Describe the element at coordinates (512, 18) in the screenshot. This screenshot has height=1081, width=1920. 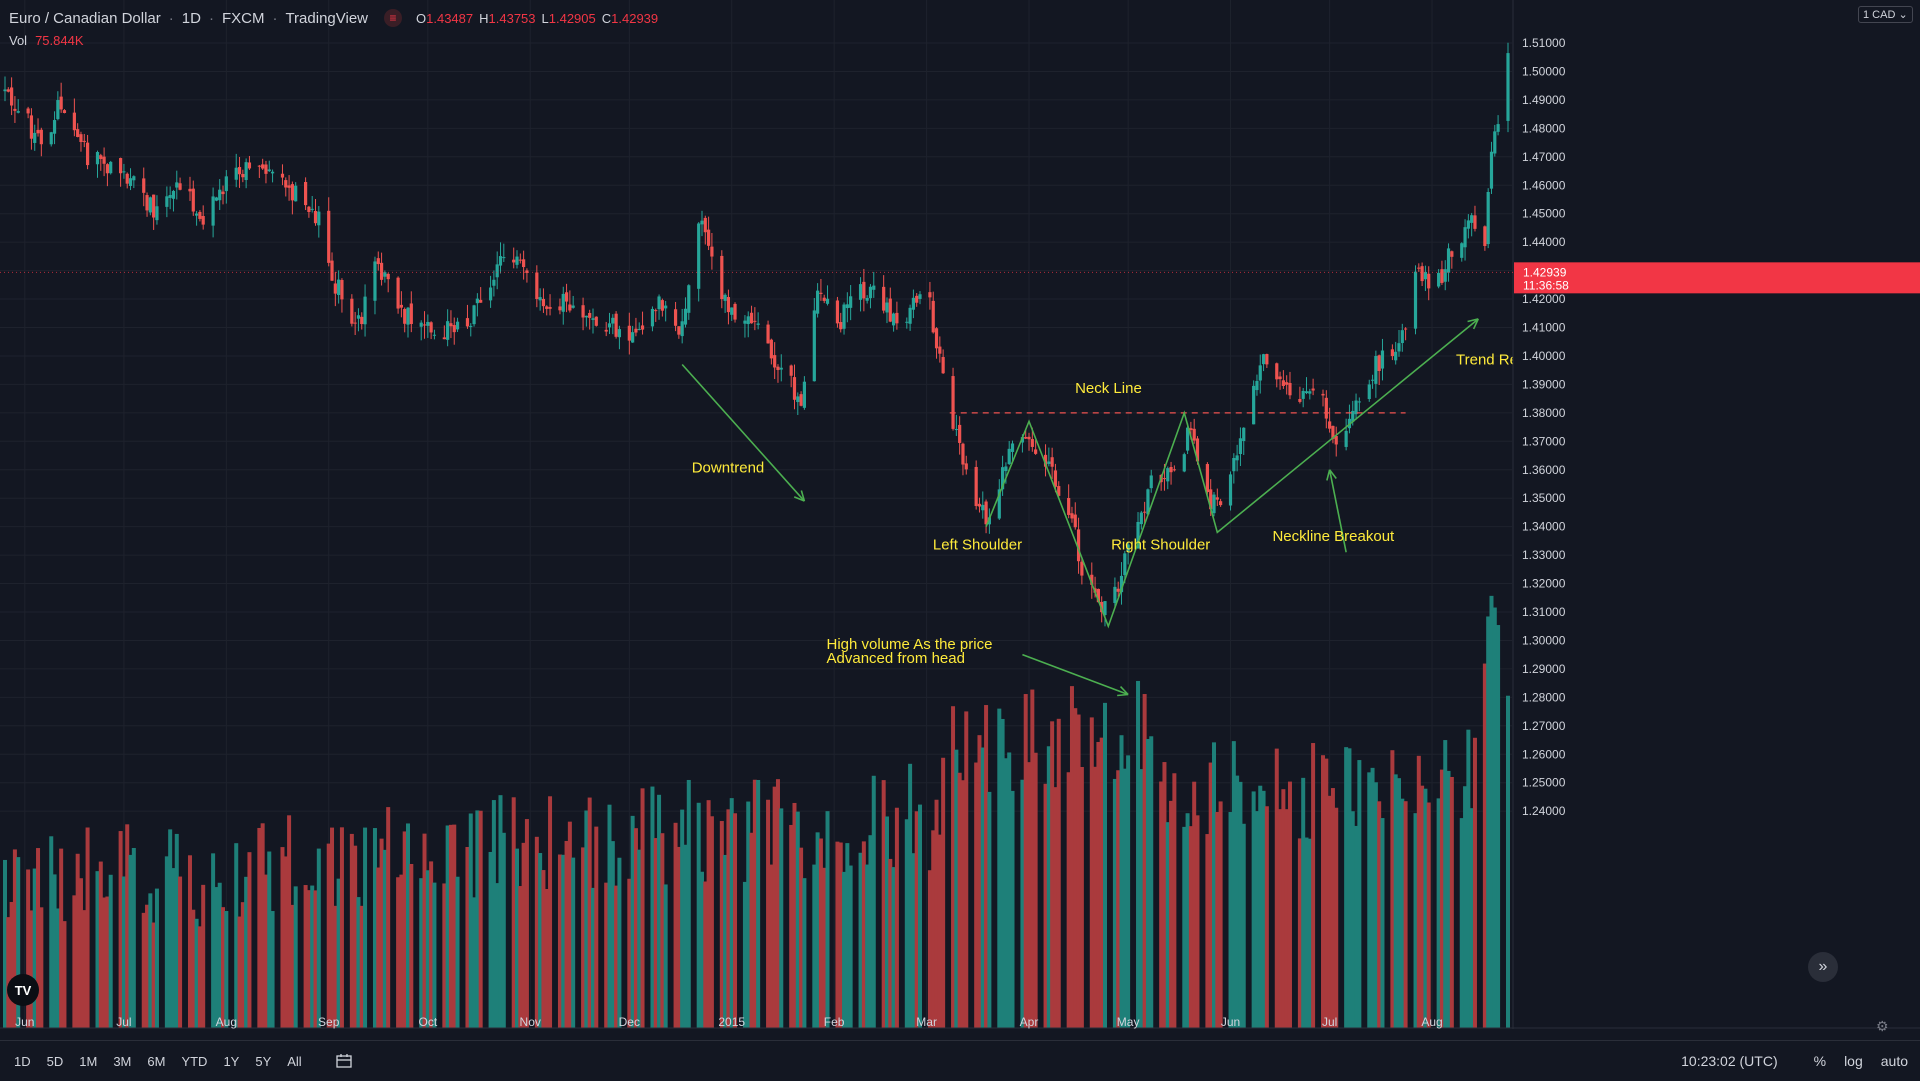
I see `high-value: 1.43753` at that location.